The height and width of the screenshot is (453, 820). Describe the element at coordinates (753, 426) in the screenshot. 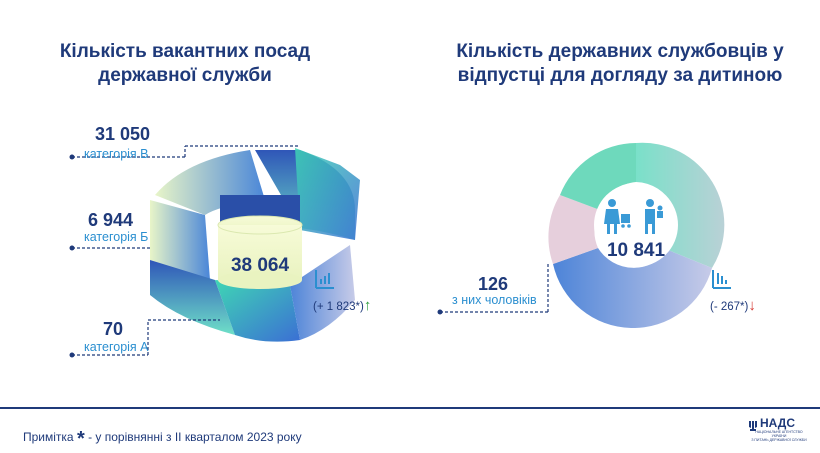

I see `trident-icon` at that location.